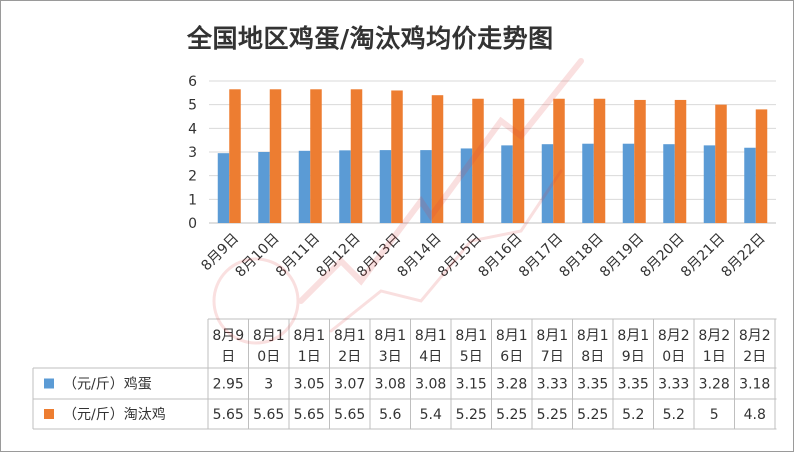  I want to click on watermark-seal, so click(256, 301).